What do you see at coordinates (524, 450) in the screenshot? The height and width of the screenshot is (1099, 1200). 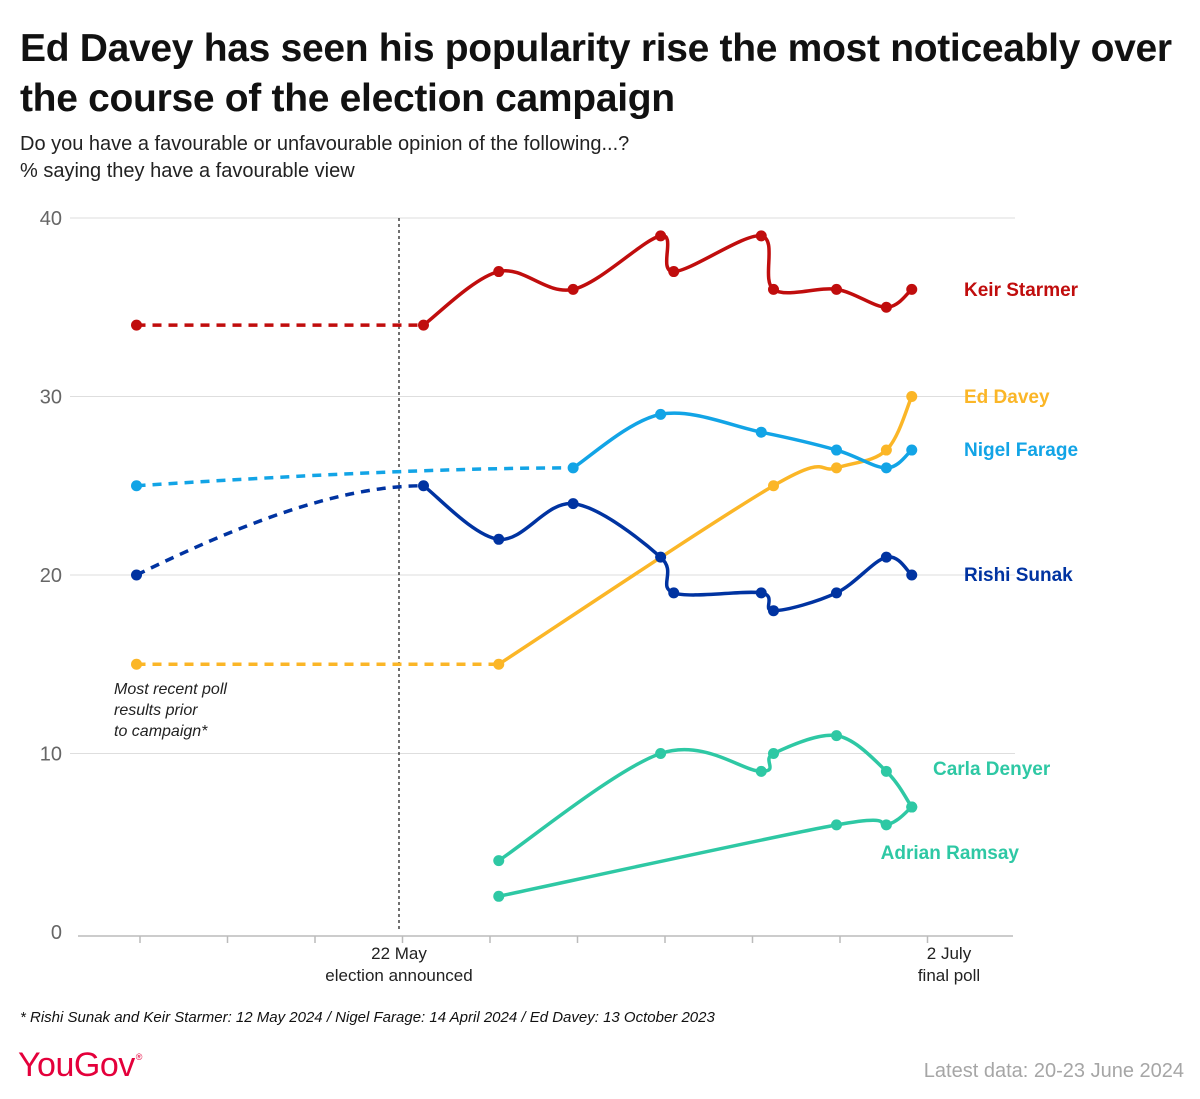 I see `series-nigel-farage` at bounding box center [524, 450].